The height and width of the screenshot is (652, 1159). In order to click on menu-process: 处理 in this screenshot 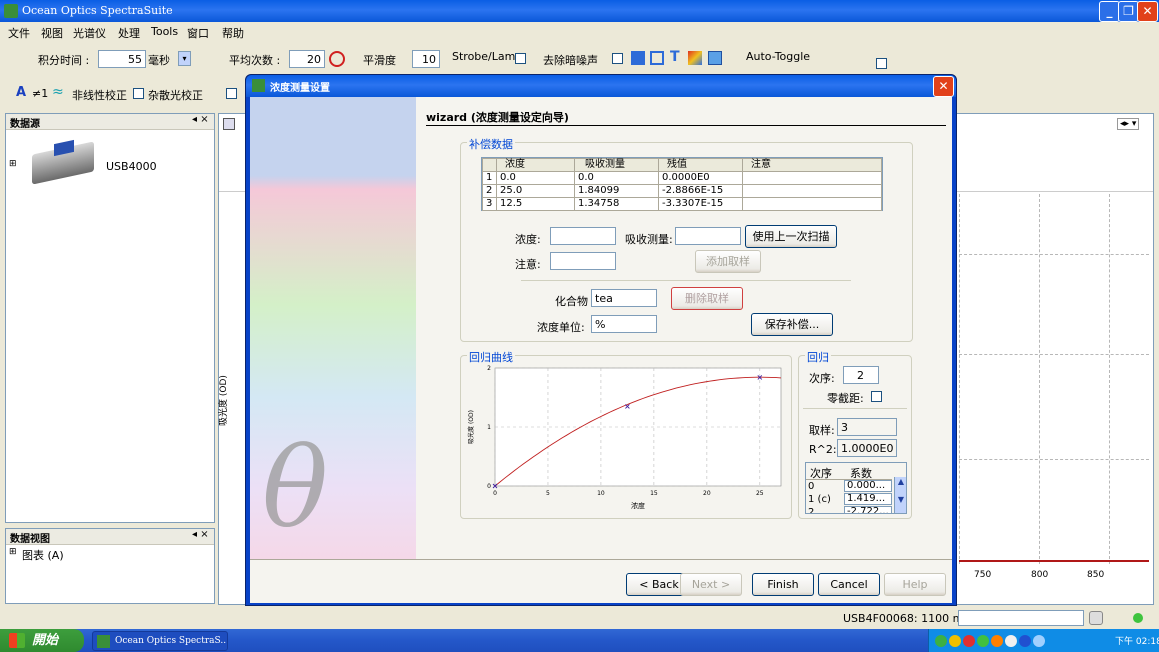, I will do `click(129, 33)`.